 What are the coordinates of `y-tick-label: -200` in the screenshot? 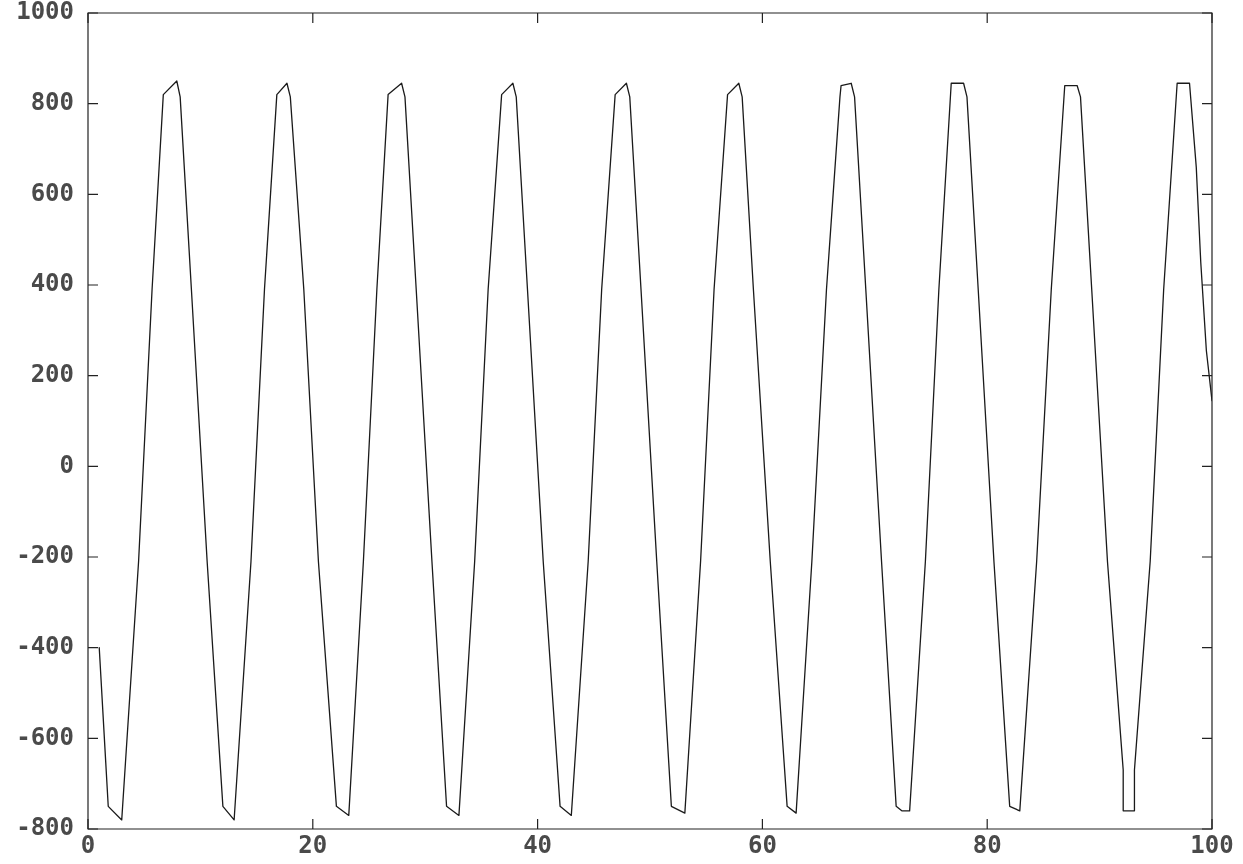 It's located at (45, 555).